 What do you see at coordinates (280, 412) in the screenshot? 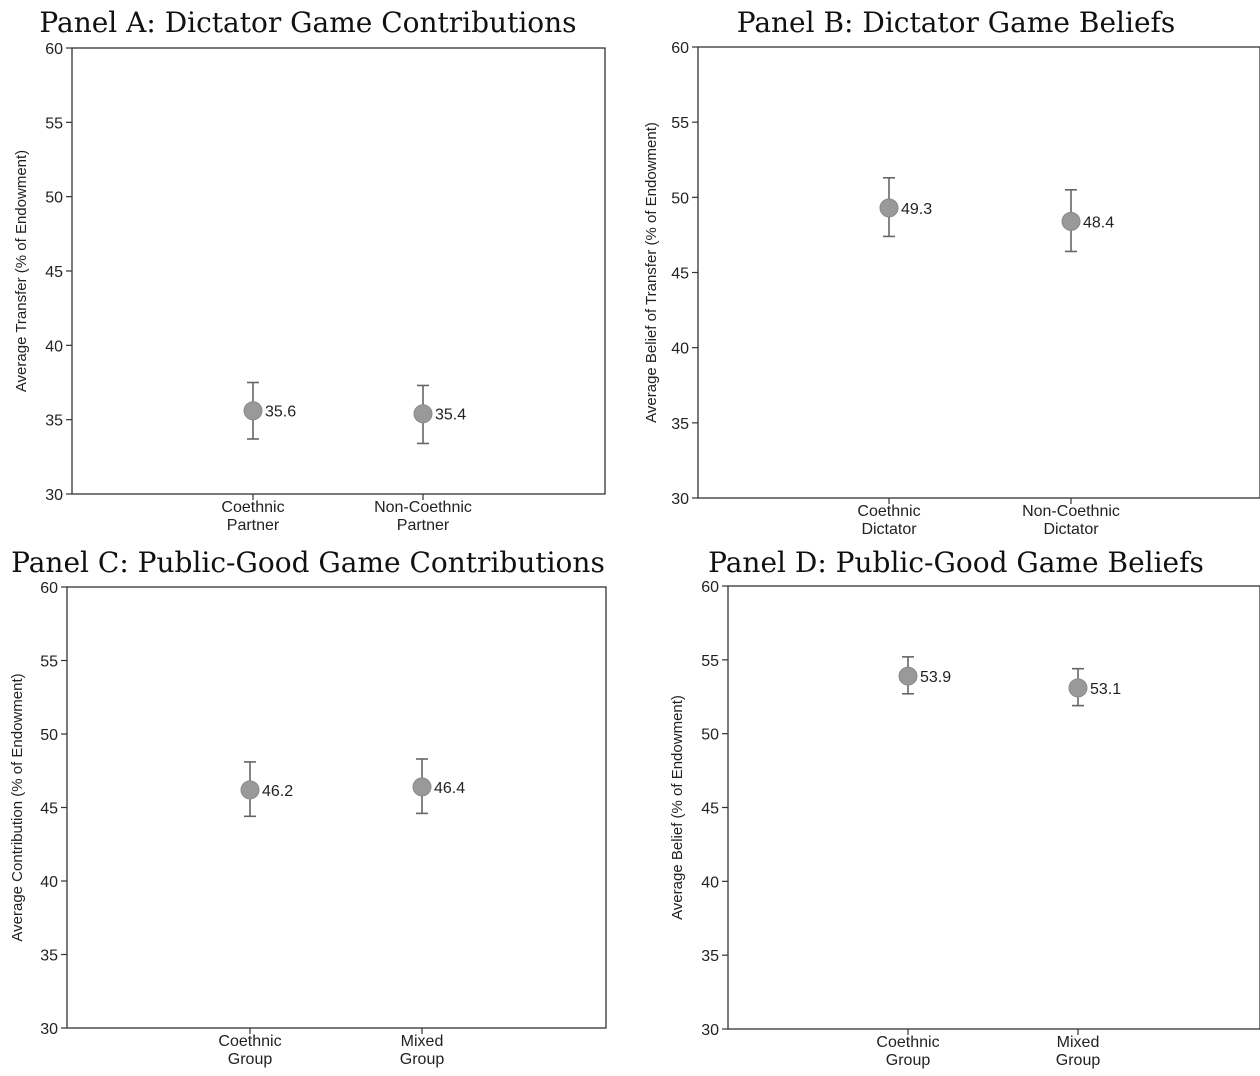
I see `data-label: 35.6` at bounding box center [280, 412].